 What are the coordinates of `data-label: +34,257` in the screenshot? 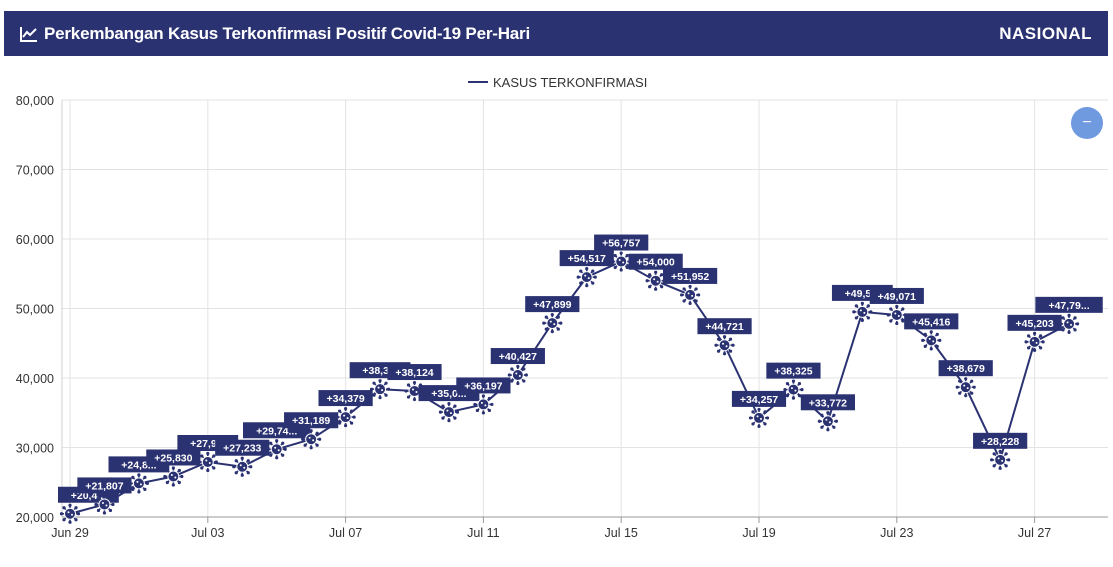 It's located at (759, 398).